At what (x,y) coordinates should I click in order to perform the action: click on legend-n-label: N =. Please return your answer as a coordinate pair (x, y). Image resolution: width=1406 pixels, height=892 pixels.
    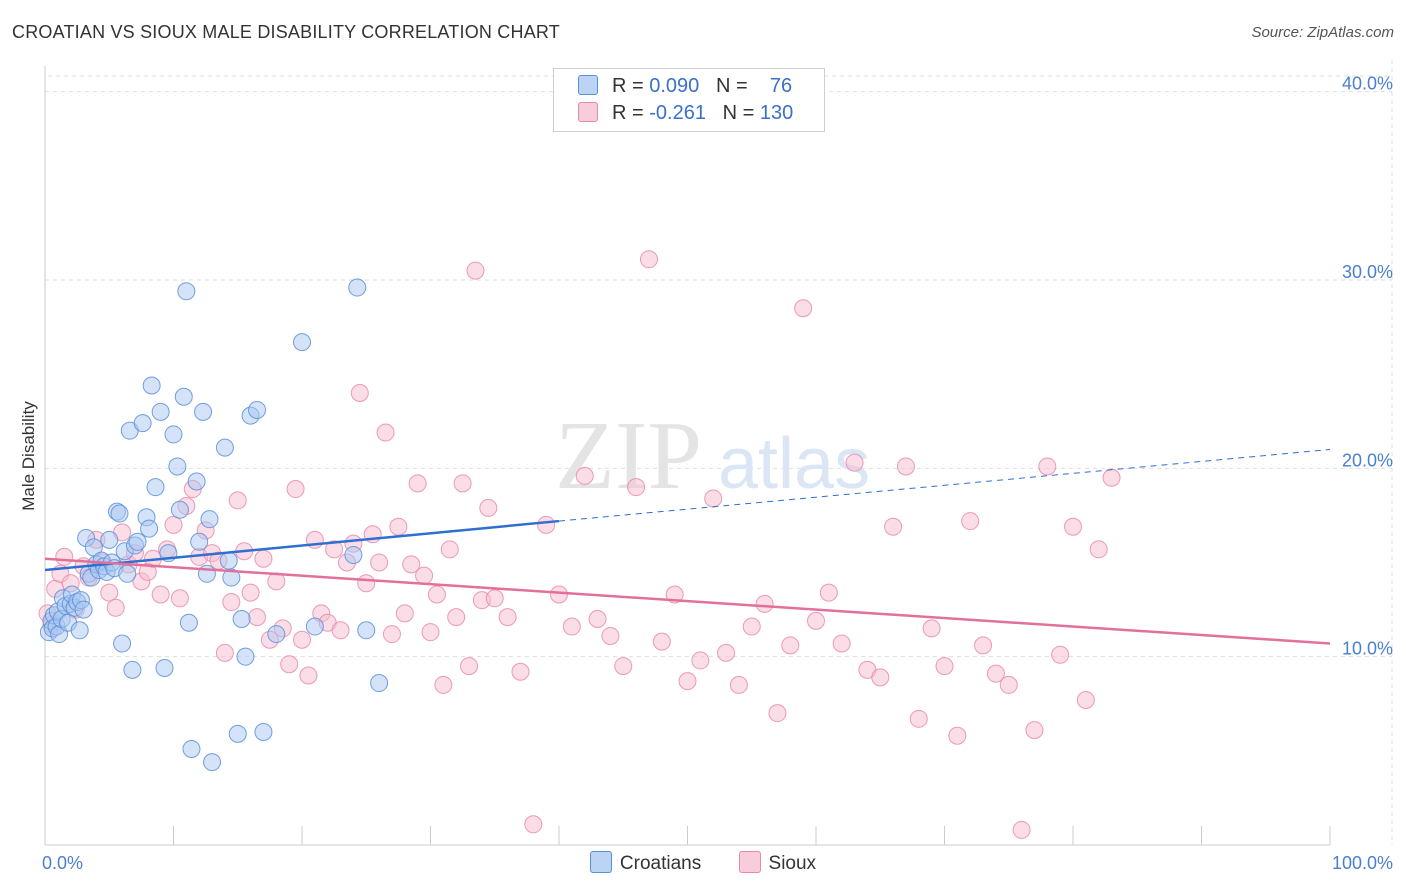
    Looking at the image, I should click on (731, 86).